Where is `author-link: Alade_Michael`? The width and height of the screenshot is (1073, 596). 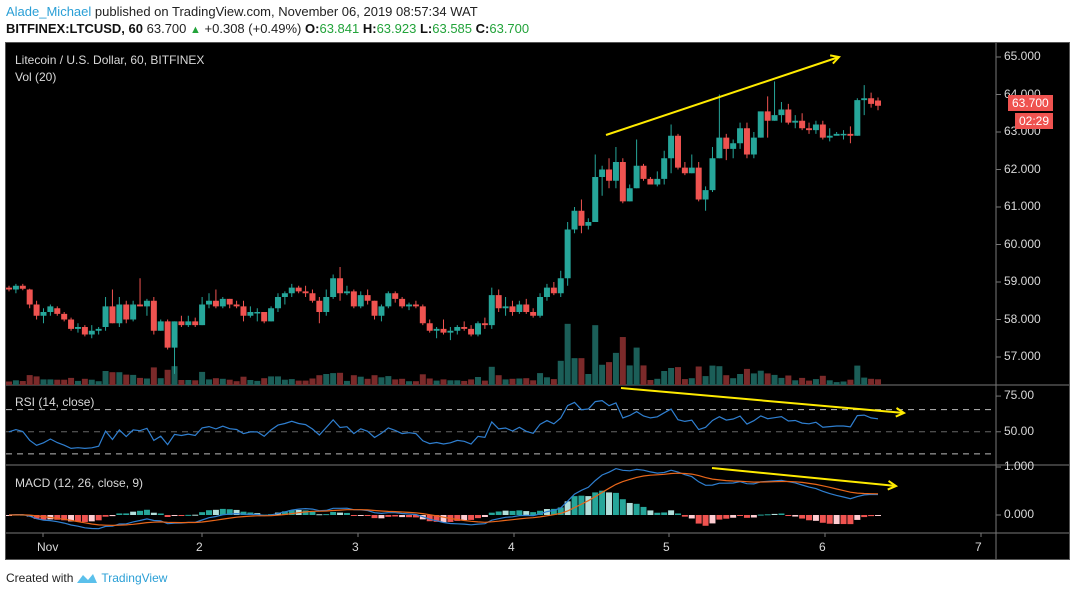 author-link: Alade_Michael is located at coordinates (49, 11).